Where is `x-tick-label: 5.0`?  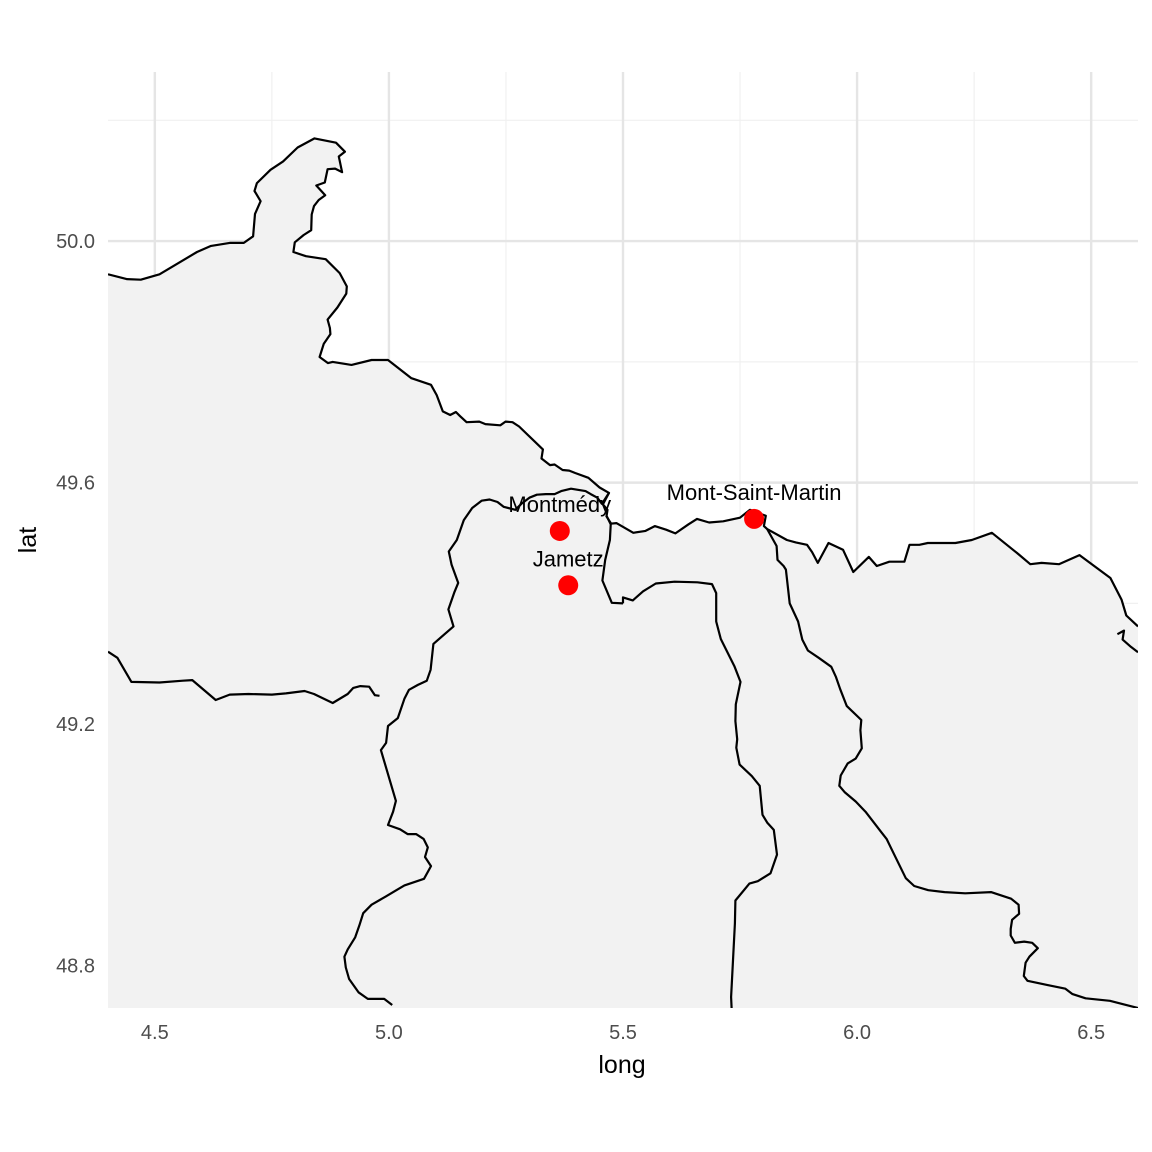 x-tick-label: 5.0 is located at coordinates (389, 1033).